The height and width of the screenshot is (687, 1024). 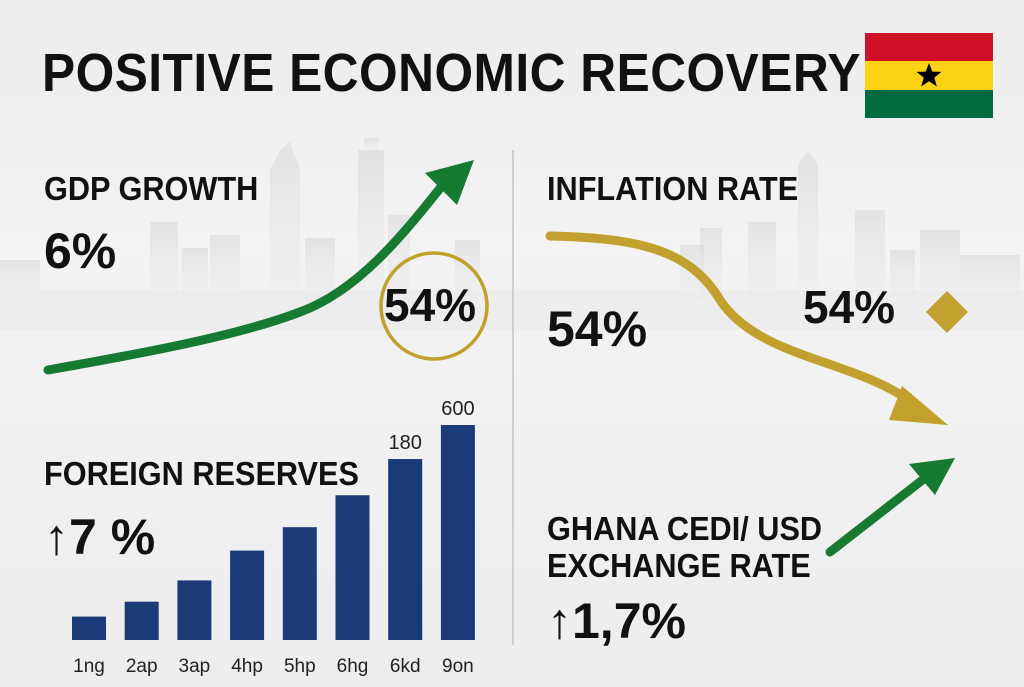 What do you see at coordinates (616, 621) in the screenshot?
I see `exchange-rate-value: ↑1,7%` at bounding box center [616, 621].